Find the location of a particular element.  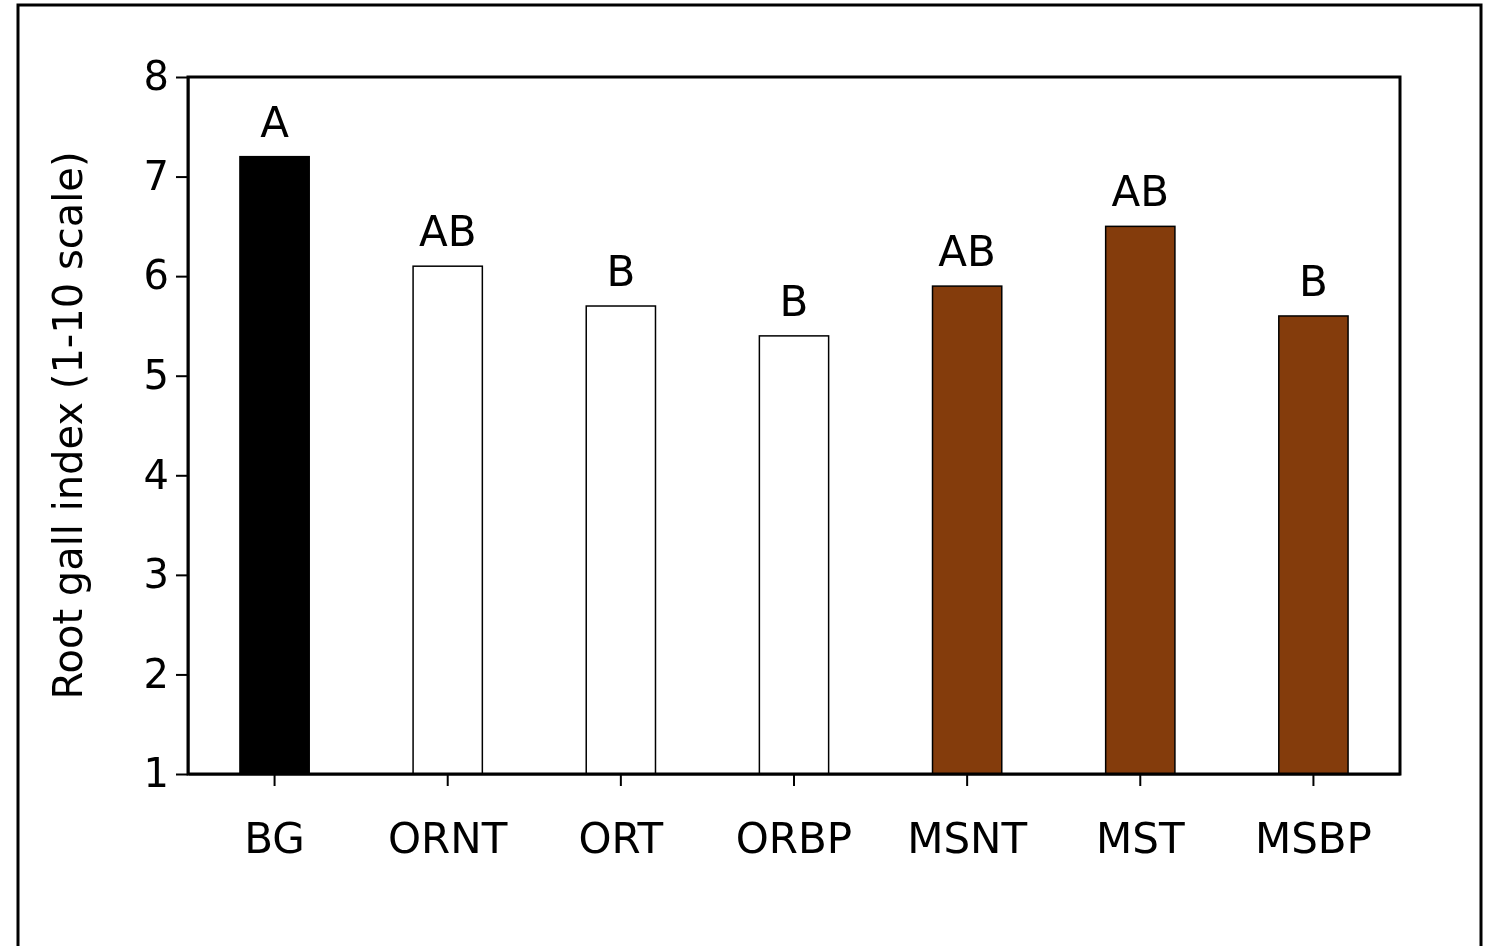

y-tick-label: 1 is located at coordinates (156, 773).